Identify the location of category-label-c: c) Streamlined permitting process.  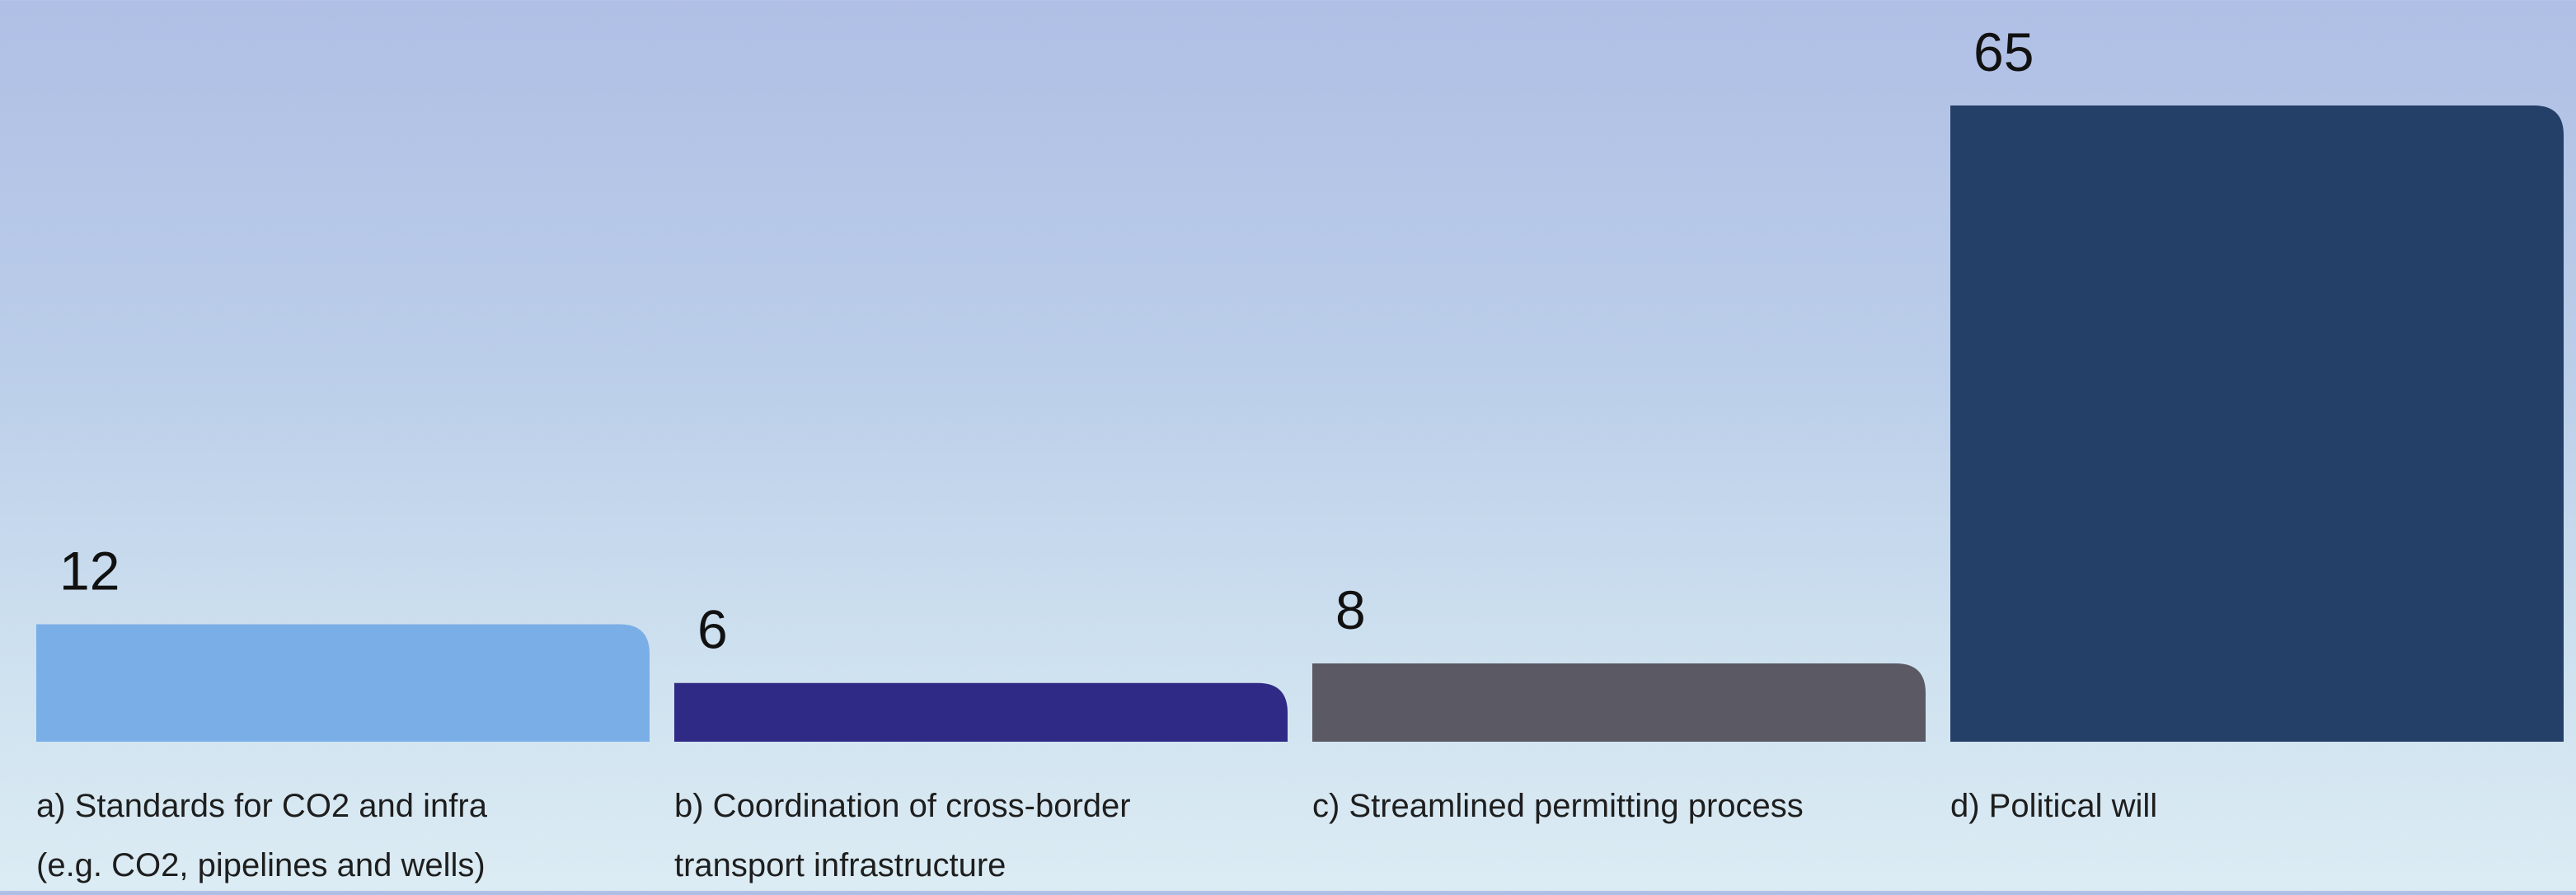
(1617, 806).